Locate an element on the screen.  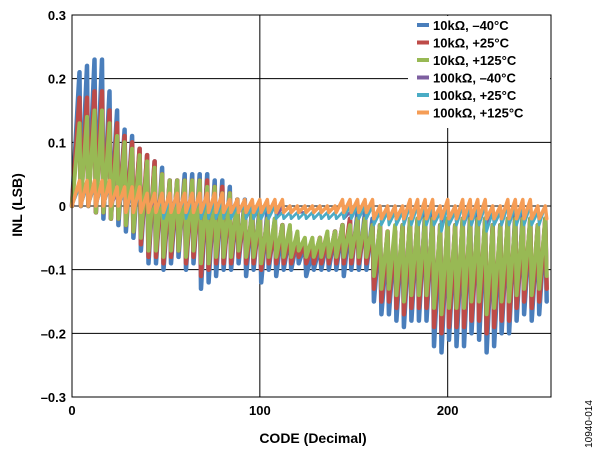
x-tick-labels: 0 100 200 is located at coordinates (263, 410).